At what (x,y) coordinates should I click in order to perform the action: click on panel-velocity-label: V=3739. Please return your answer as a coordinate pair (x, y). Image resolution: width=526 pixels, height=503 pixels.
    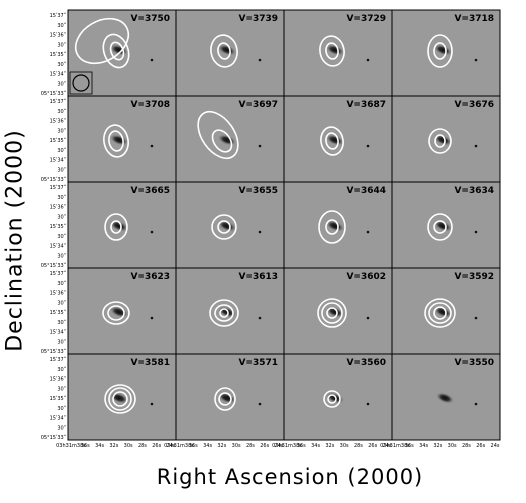
    Looking at the image, I should click on (258, 19).